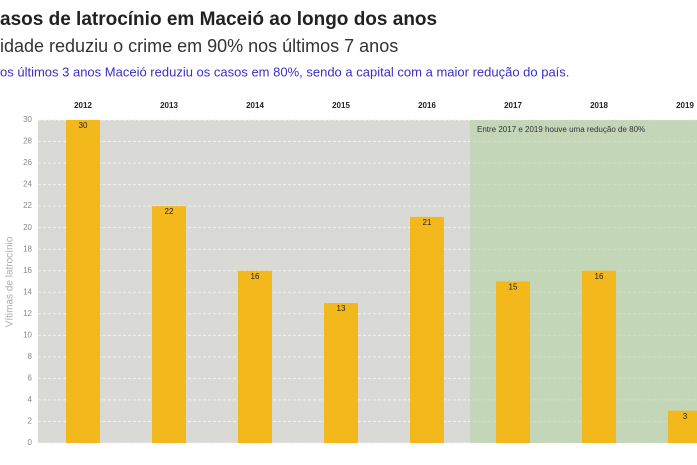 This screenshot has height=465, width=697. What do you see at coordinates (27, 270) in the screenshot?
I see `y-tick-label: 16` at bounding box center [27, 270].